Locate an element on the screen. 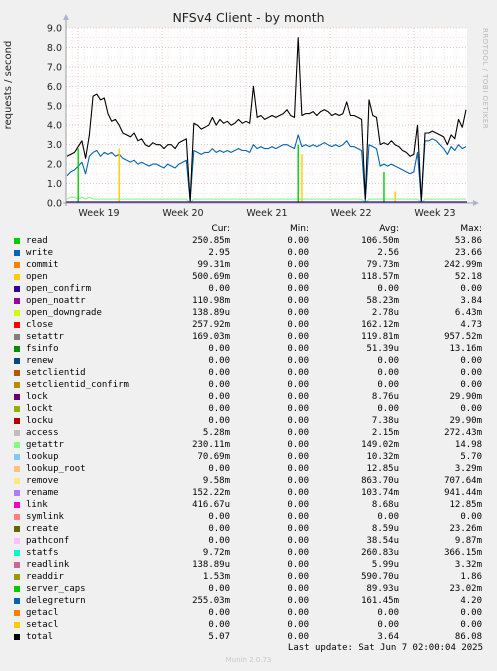 This screenshot has width=497, height=671. legend-row: statfs 9.72m 0.00 260.83u 366.15m is located at coordinates (248, 553).